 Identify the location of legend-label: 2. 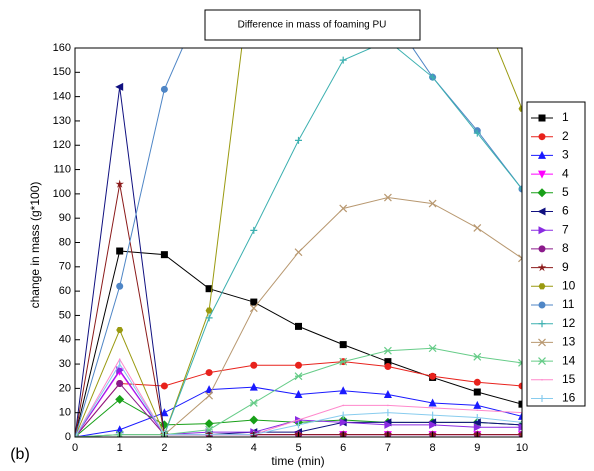
(565, 136).